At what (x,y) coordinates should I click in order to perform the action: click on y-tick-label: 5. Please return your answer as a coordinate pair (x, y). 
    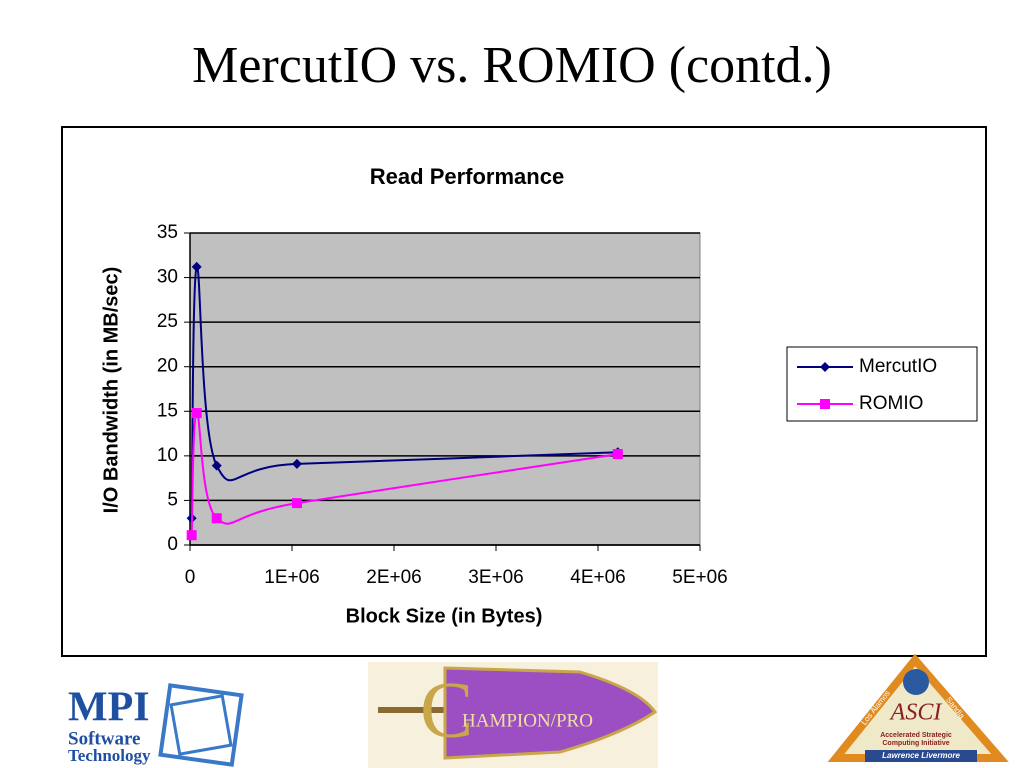
    Looking at the image, I should click on (172, 499).